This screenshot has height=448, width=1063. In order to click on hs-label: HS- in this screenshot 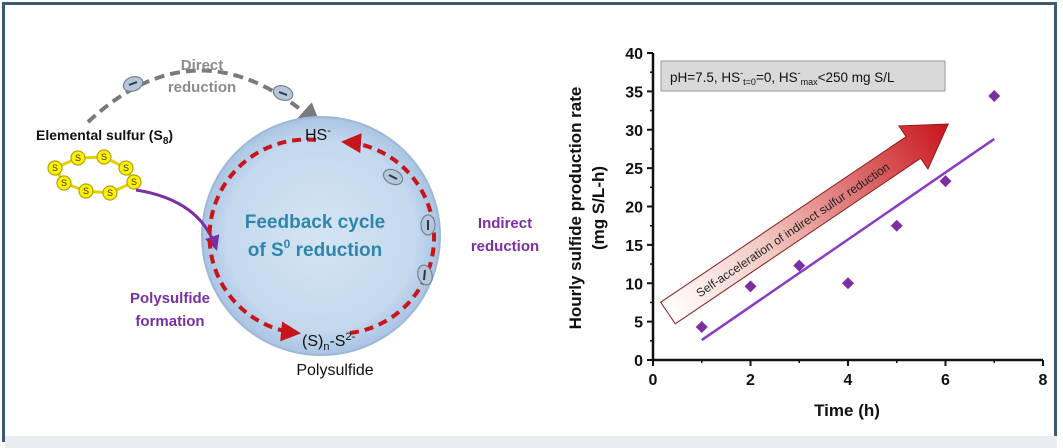, I will do `click(318, 134)`.